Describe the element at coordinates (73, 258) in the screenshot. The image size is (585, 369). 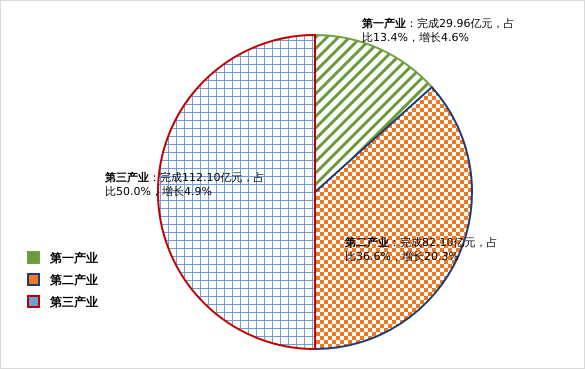
I see `legend-label: 第一产业` at that location.